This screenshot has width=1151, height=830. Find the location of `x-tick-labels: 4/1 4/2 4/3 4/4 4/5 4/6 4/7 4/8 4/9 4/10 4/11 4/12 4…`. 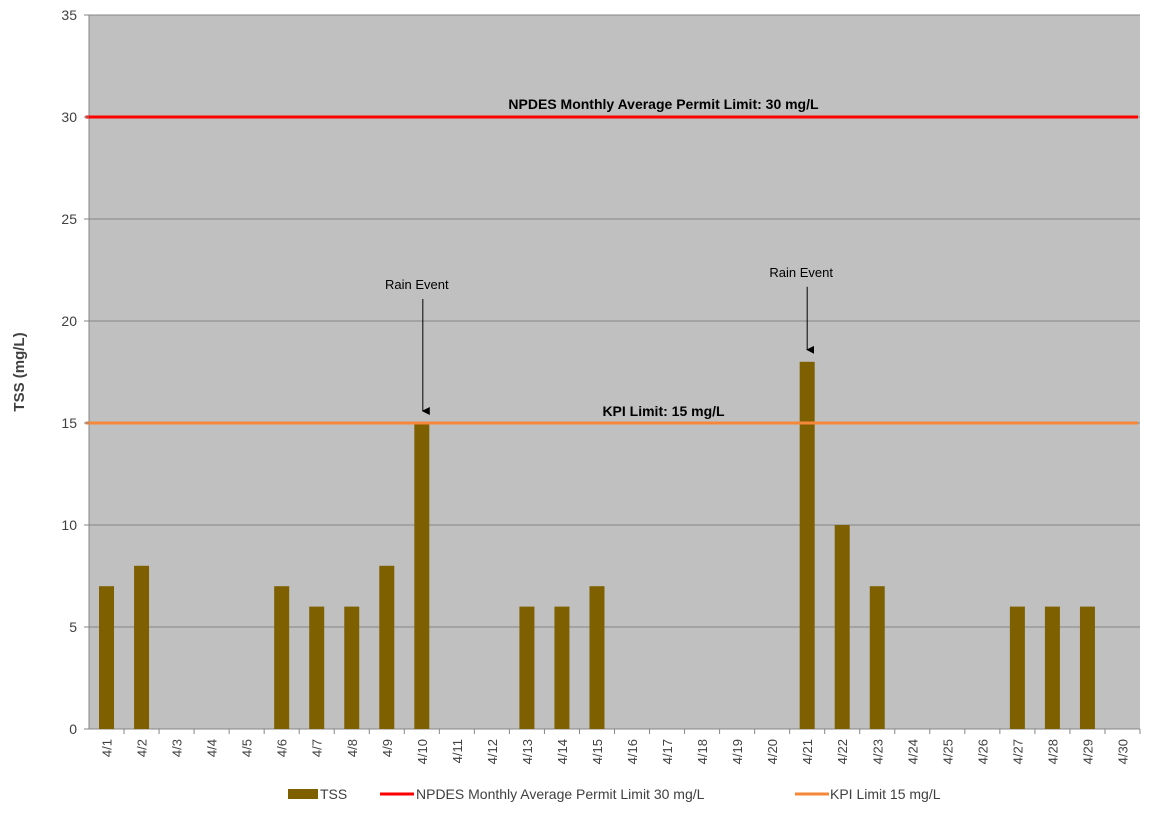

x-tick-labels: 4/1 4/2 4/3 4/4 4/5 4/6 4/7 4/8 4/9 4/10 4/11 4/12 4… is located at coordinates (620, 746).